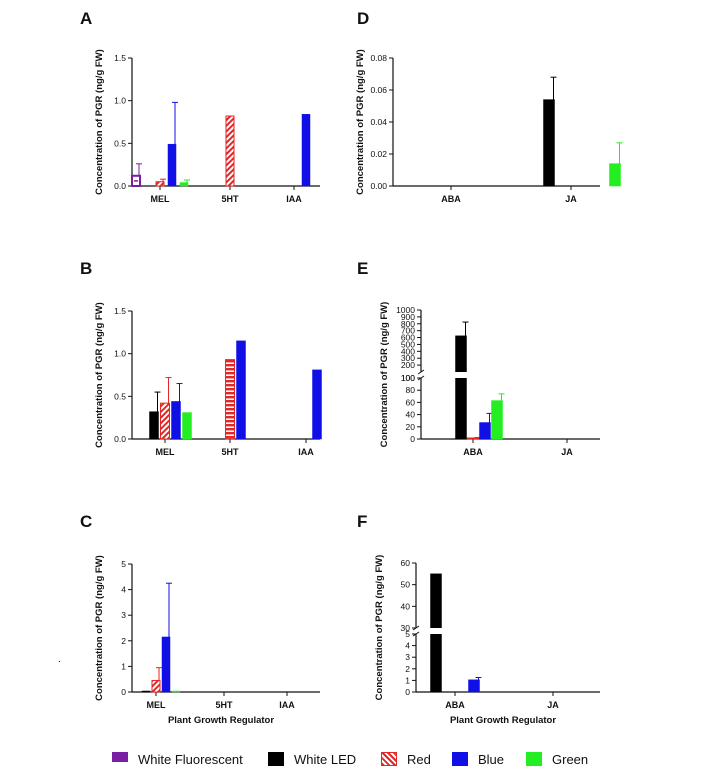 This screenshot has width=715, height=783. Describe the element at coordinates (408, 365) in the screenshot. I see `y-tick-label: 200` at that location.